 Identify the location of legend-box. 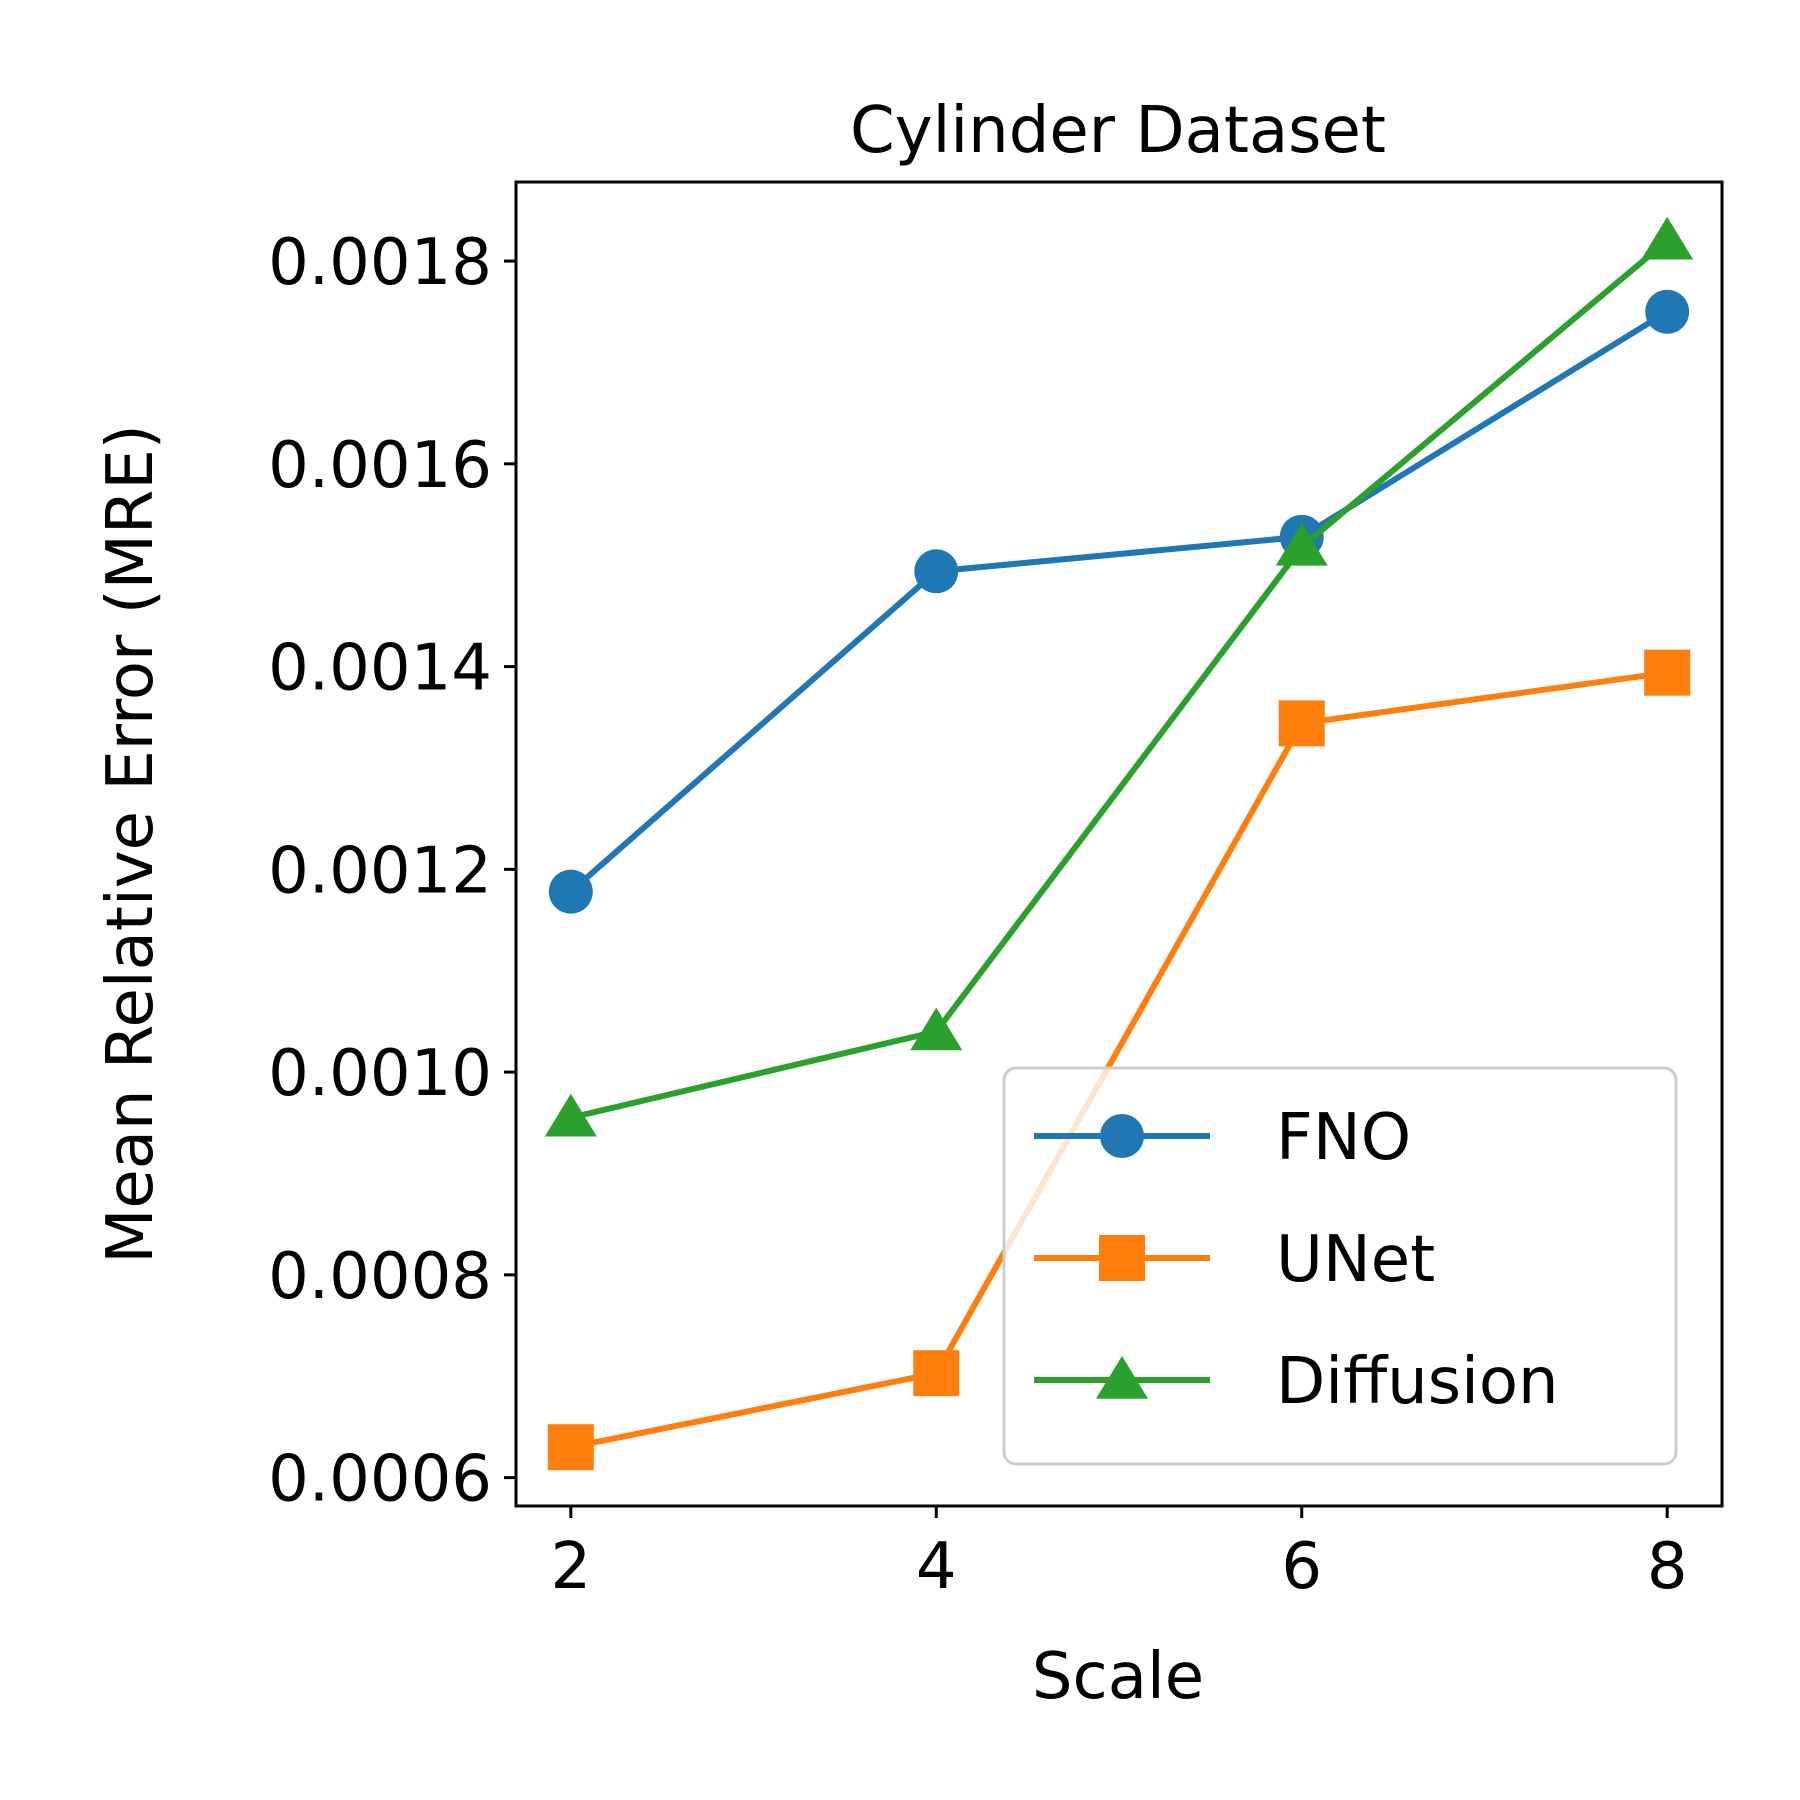
(1340, 1266).